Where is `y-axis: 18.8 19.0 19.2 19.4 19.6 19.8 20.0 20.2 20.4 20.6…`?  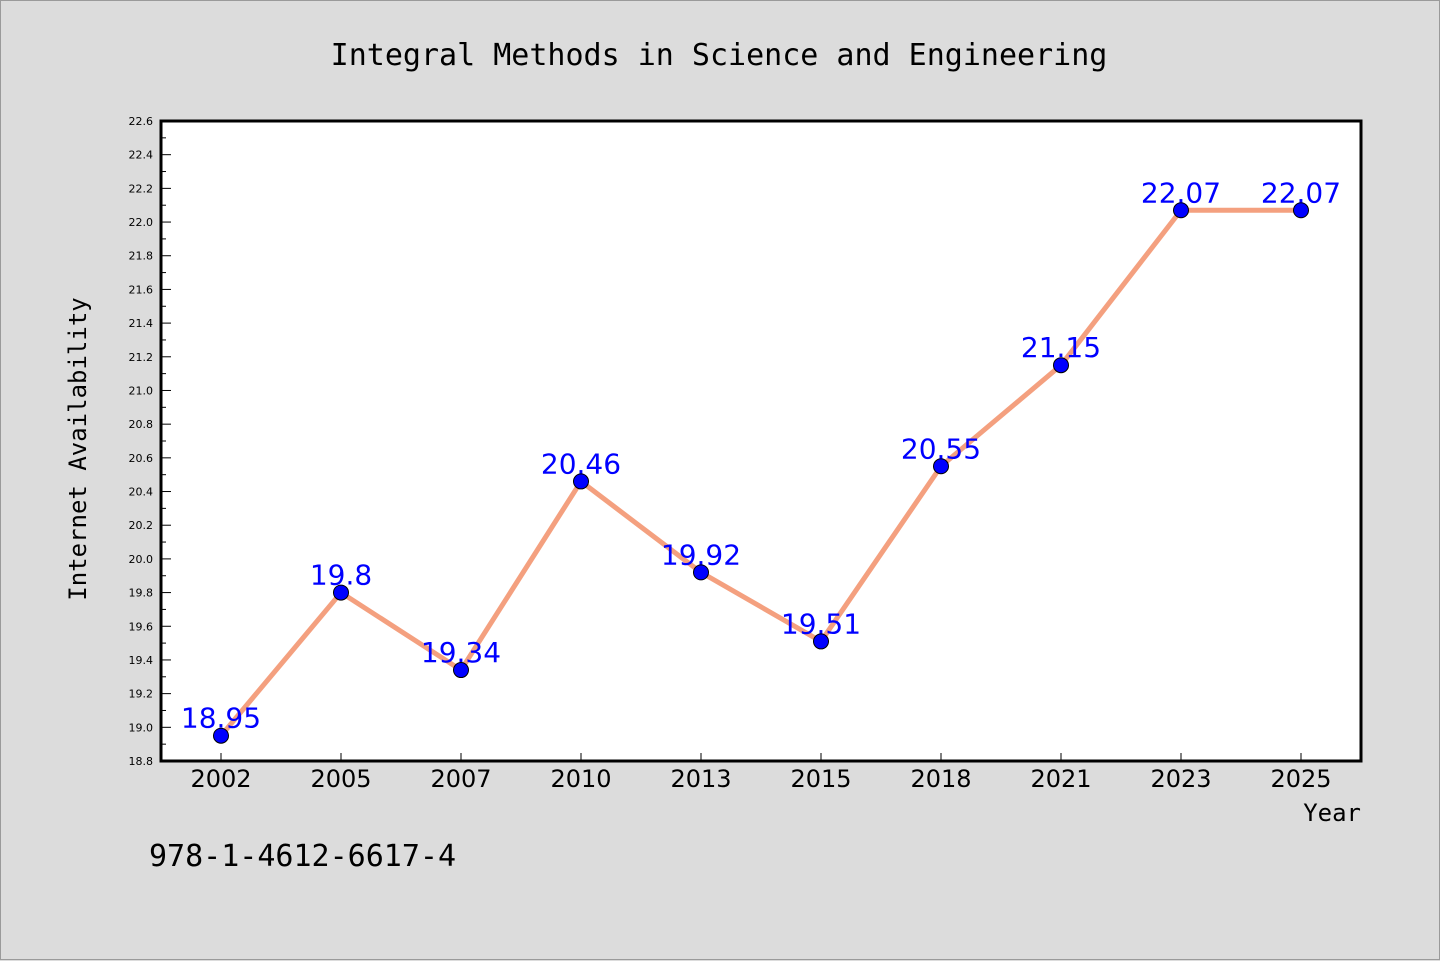 y-axis: 18.8 19.0 19.2 19.4 19.6 19.8 20.0 20.2 20.4 20.6… is located at coordinates (150, 441).